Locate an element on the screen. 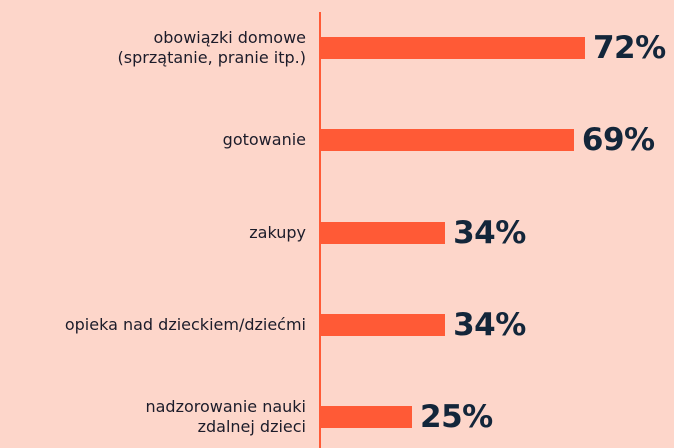 The width and height of the screenshot is (674, 448). category-label: nadzorowanie nauki zdalnej dzieci is located at coordinates (225, 417).